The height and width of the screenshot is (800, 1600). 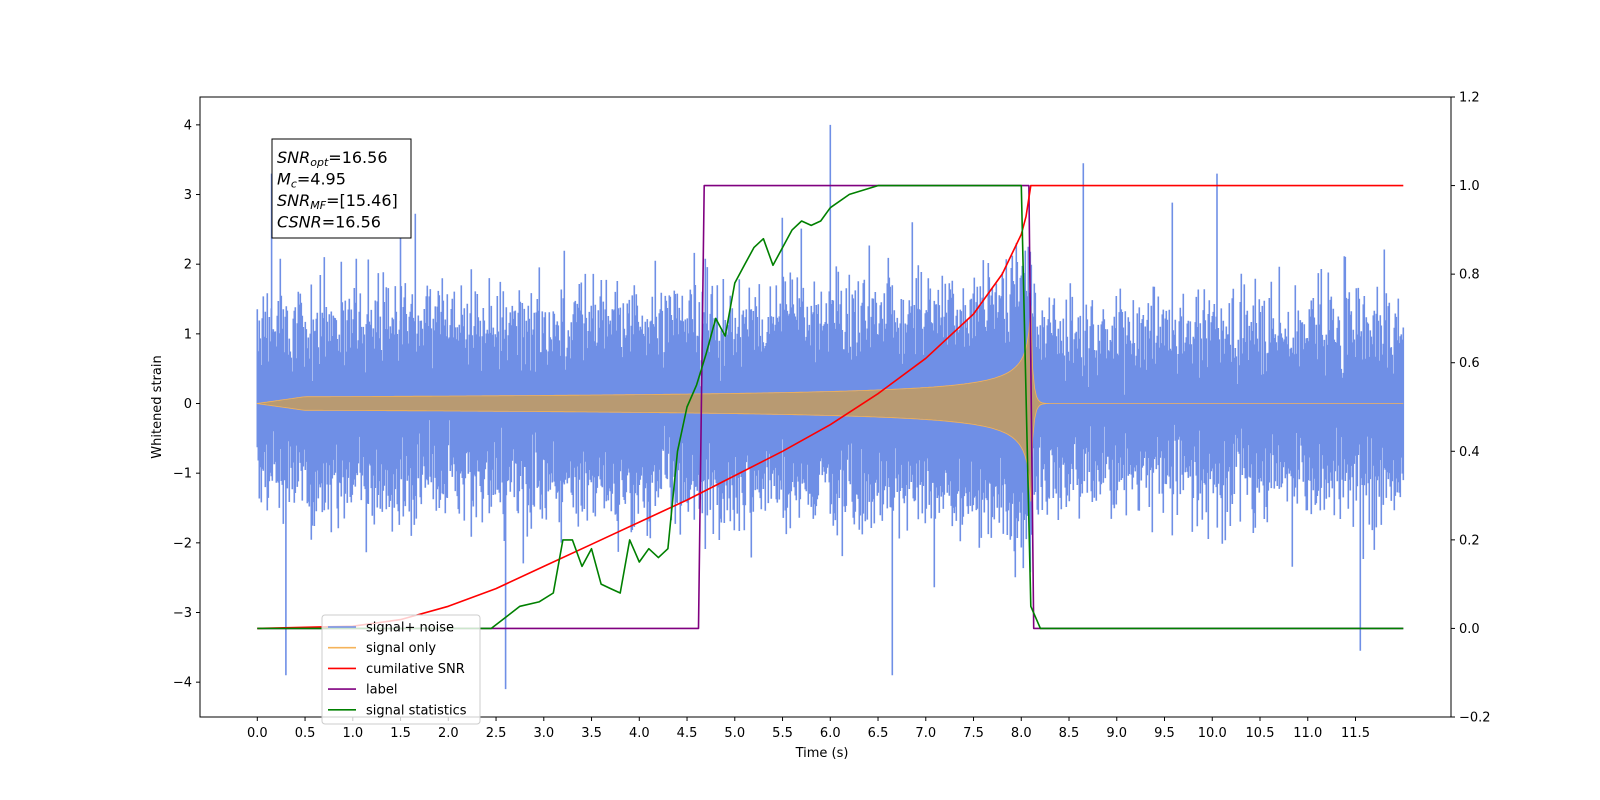 I want to click on y-axis-label: Whitened strain, so click(x=157, y=406).